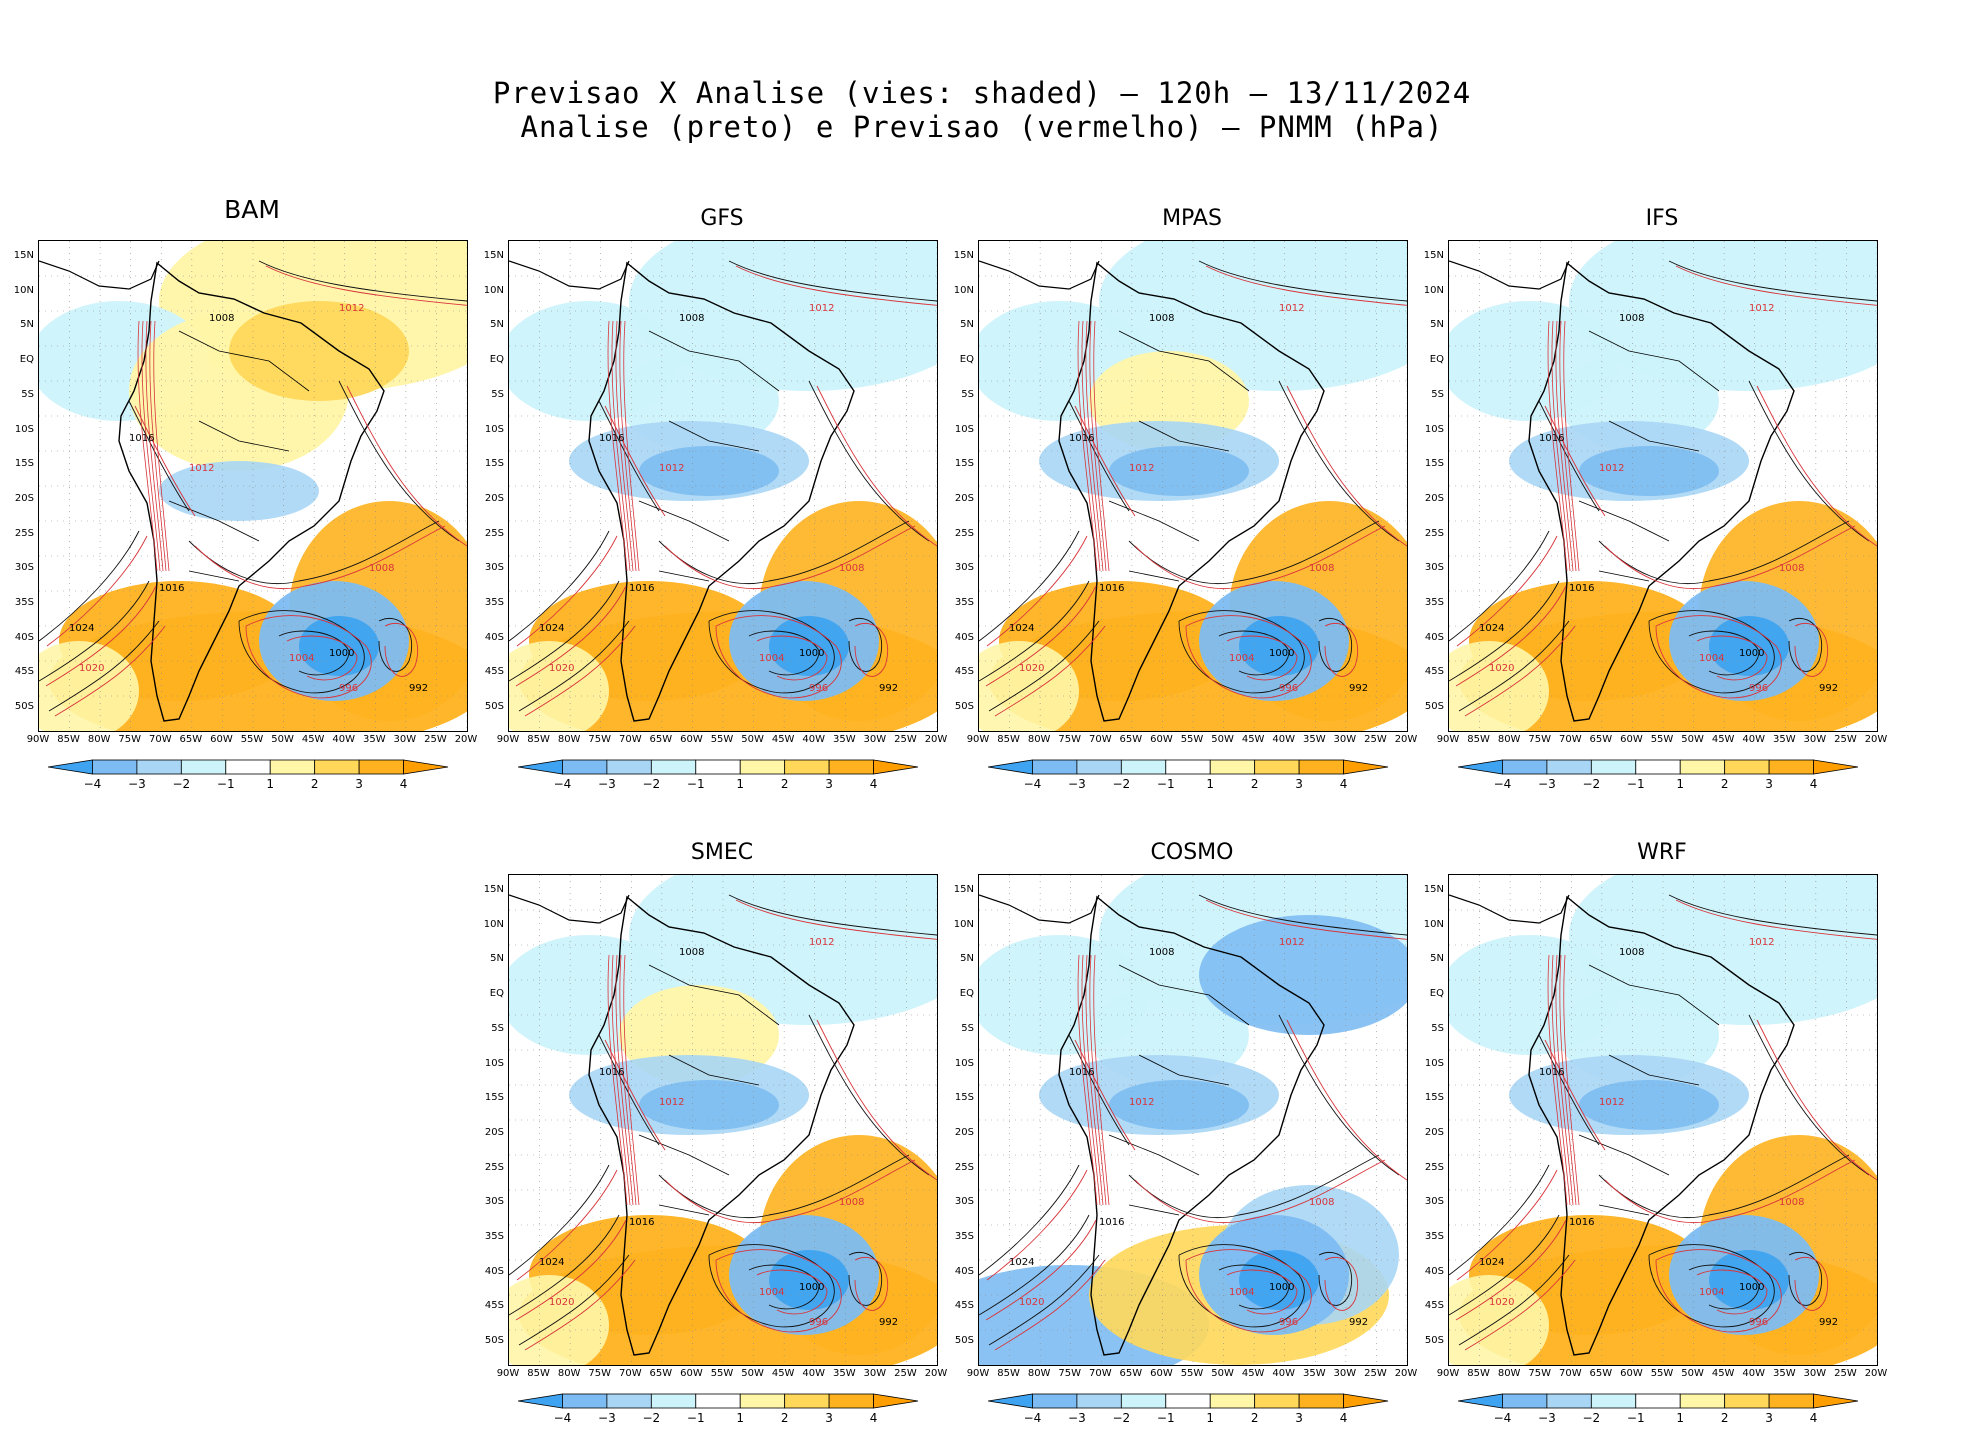 The height and width of the screenshot is (1436, 1964). I want to click on colorbar-left-arrow, so click(1480, 767).